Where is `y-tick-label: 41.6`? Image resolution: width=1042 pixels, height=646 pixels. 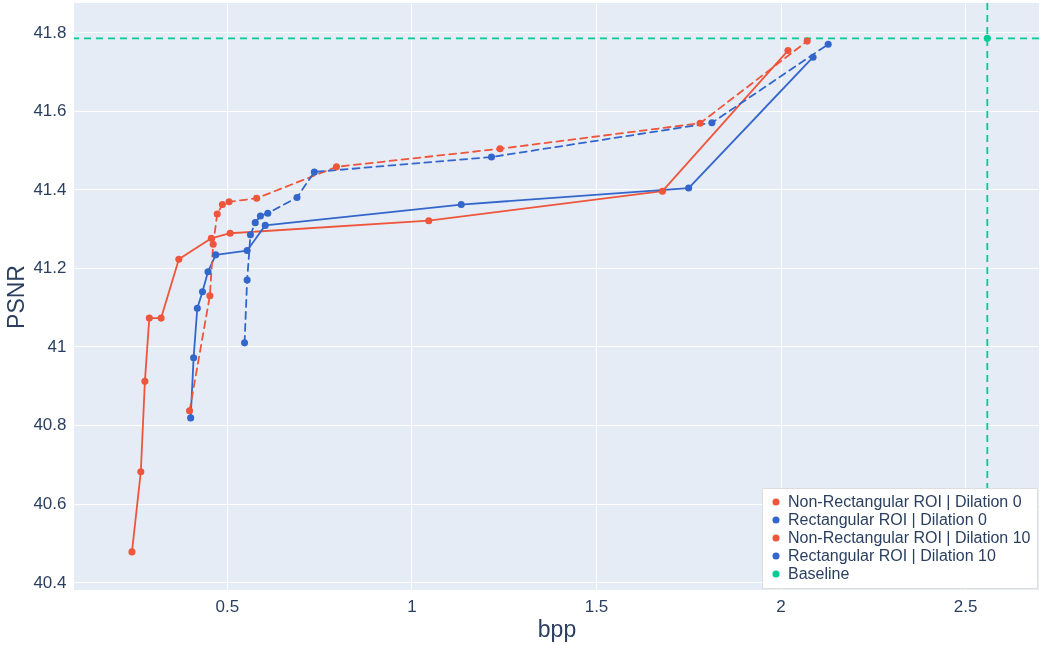
y-tick-label: 41.6 is located at coordinates (50, 111).